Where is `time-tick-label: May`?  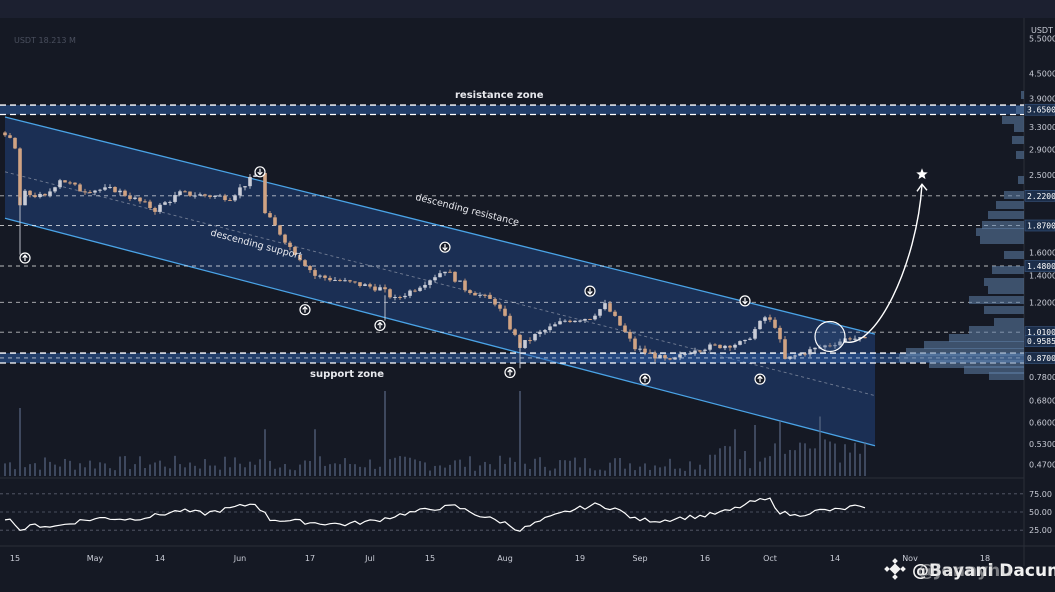
time-tick-label: May is located at coordinates (95, 558).